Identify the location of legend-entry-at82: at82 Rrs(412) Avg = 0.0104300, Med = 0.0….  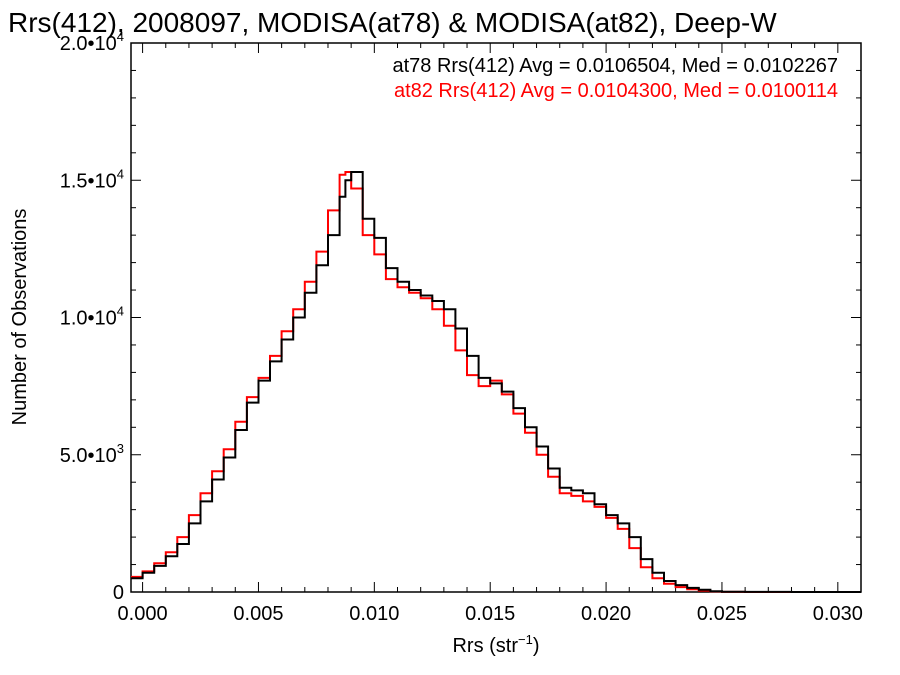
(616, 91).